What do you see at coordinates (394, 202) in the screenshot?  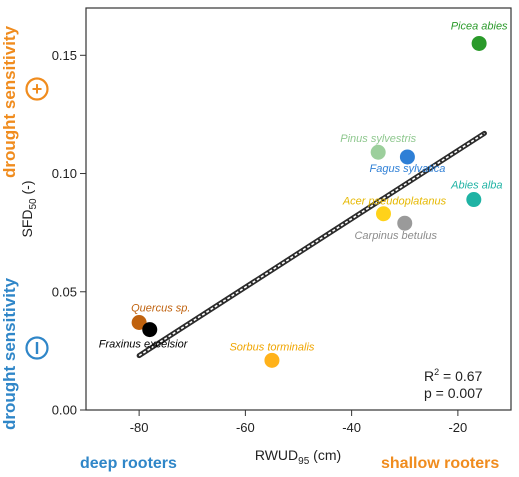 I see `point-label: Acer pseudoplatanus` at bounding box center [394, 202].